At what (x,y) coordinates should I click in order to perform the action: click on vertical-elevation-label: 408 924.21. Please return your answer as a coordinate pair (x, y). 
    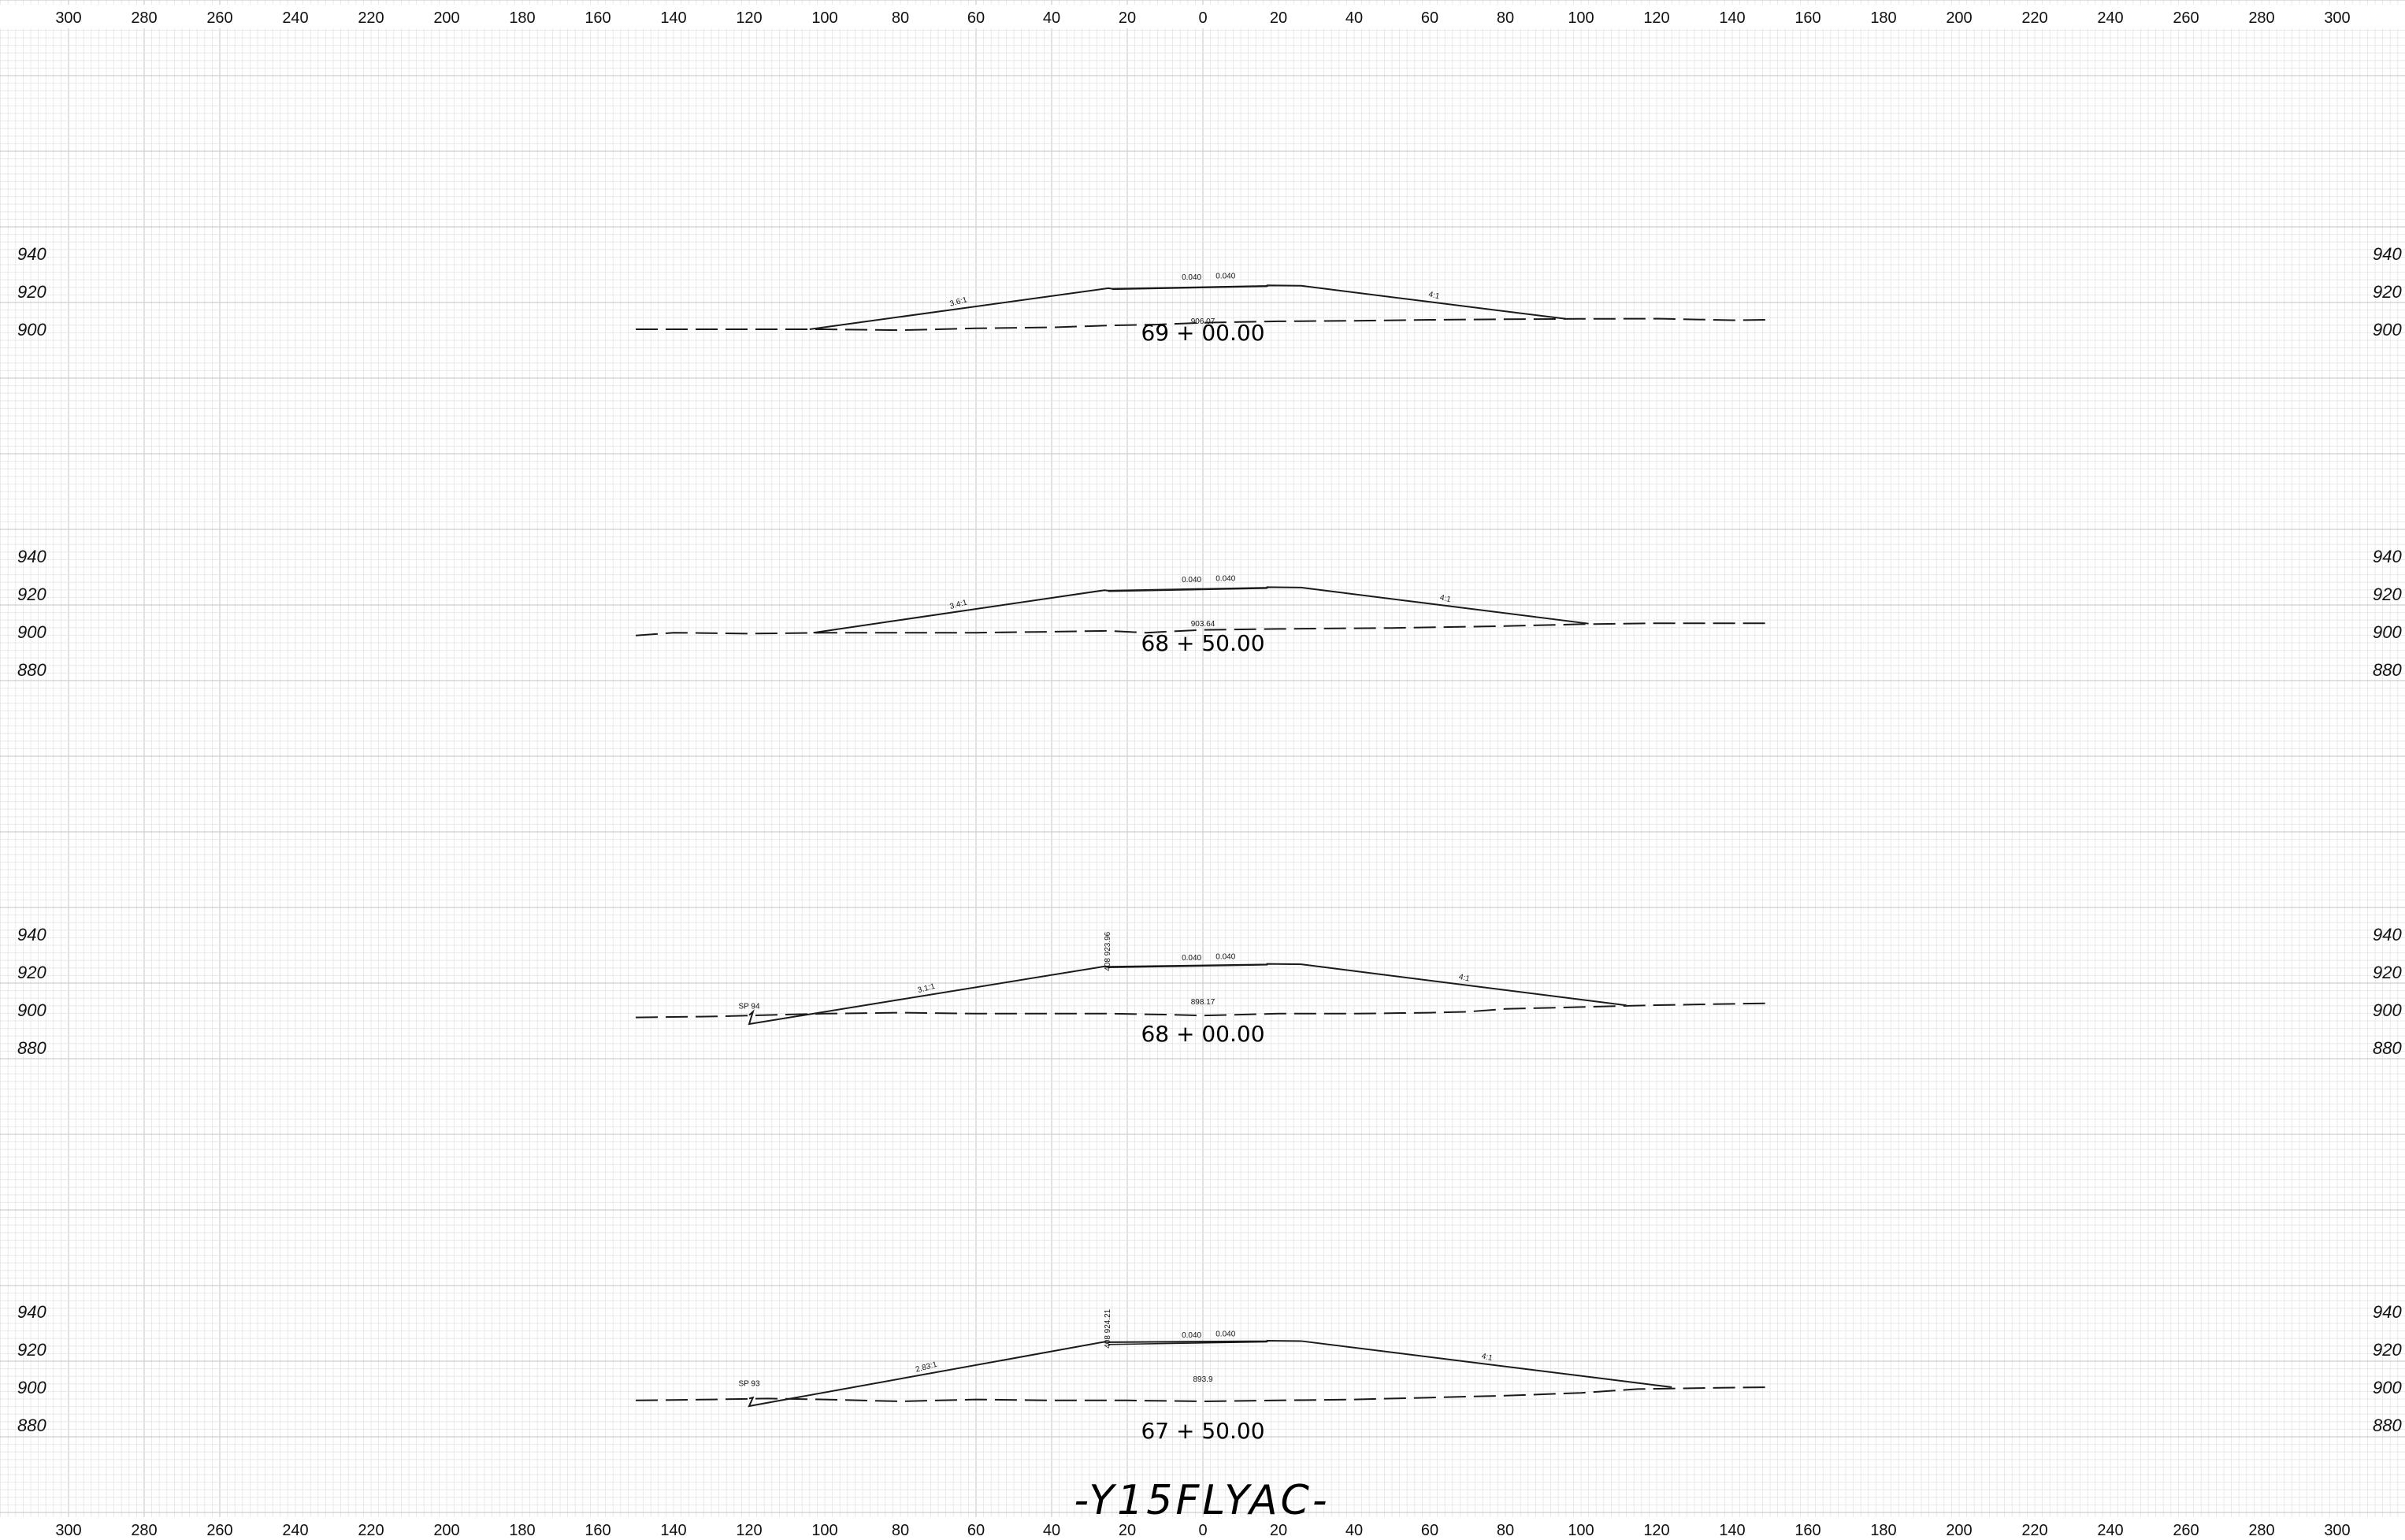
    Looking at the image, I should click on (1108, 1328).